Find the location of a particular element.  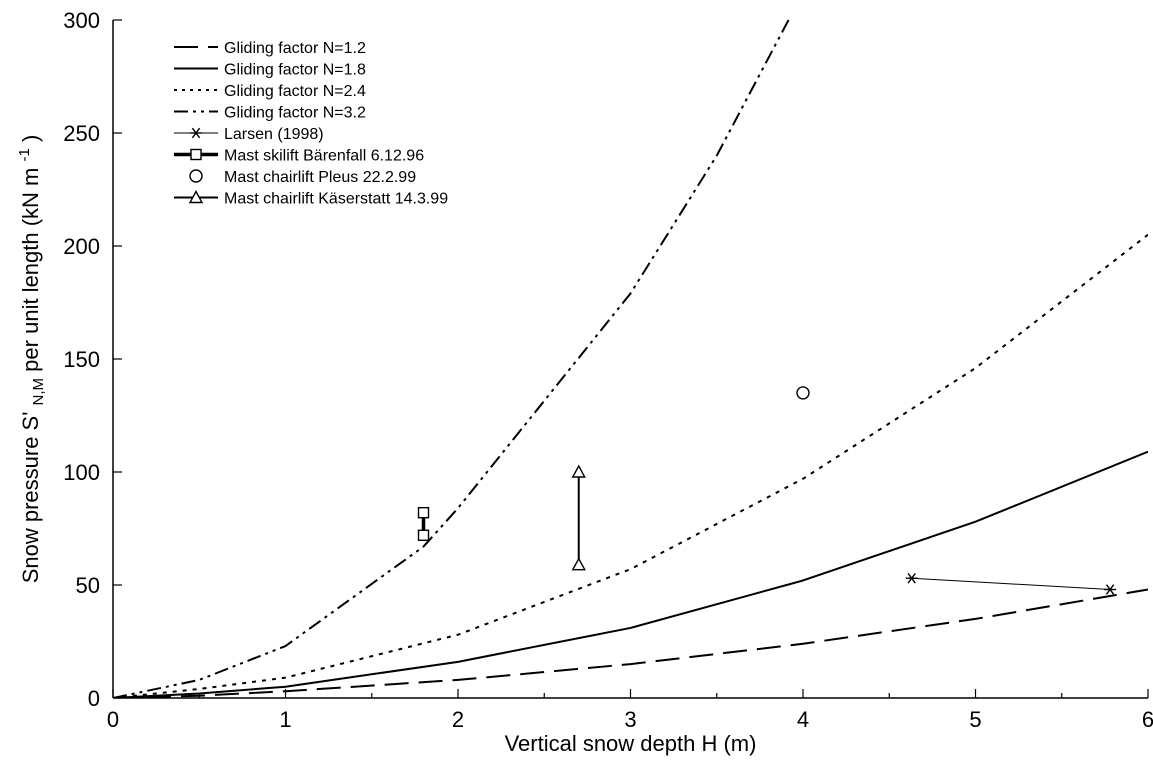

y-tick-label: 150 is located at coordinates (81, 359).